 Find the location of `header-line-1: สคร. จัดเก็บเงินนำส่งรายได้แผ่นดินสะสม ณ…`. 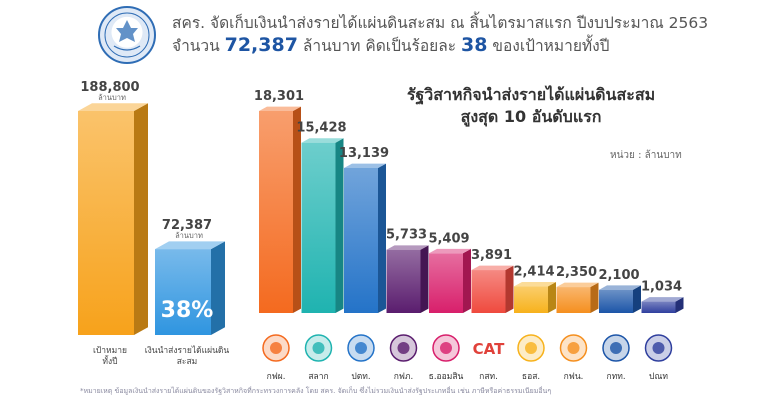

header-line-1: สคร. จัดเก็บเงินนำส่งรายได้แผ่นดินสะสม ณ… is located at coordinates (440, 23).